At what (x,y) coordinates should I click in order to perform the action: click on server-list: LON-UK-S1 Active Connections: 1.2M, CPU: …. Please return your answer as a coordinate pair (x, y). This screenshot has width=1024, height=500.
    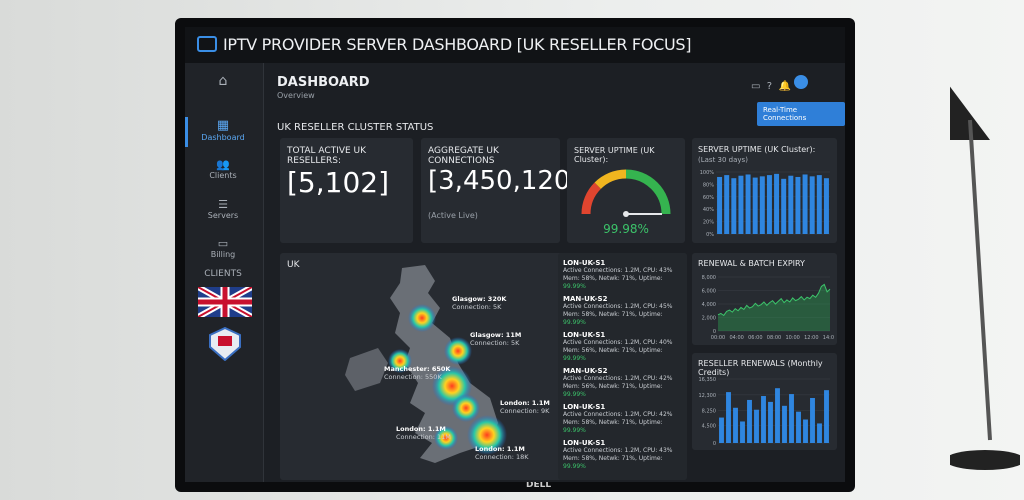
    Looking at the image, I should click on (622, 366).